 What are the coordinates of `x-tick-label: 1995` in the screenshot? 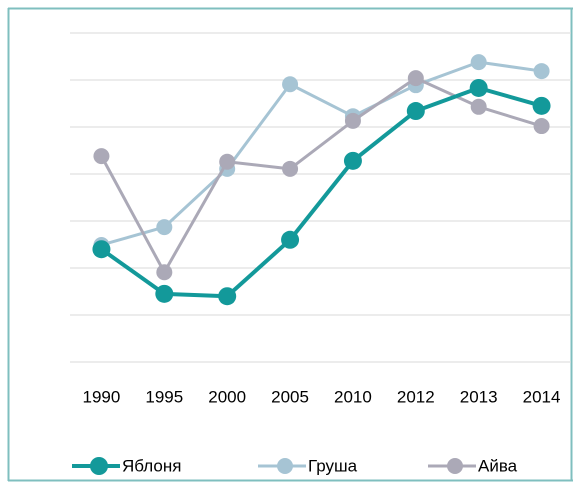 It's located at (164, 396).